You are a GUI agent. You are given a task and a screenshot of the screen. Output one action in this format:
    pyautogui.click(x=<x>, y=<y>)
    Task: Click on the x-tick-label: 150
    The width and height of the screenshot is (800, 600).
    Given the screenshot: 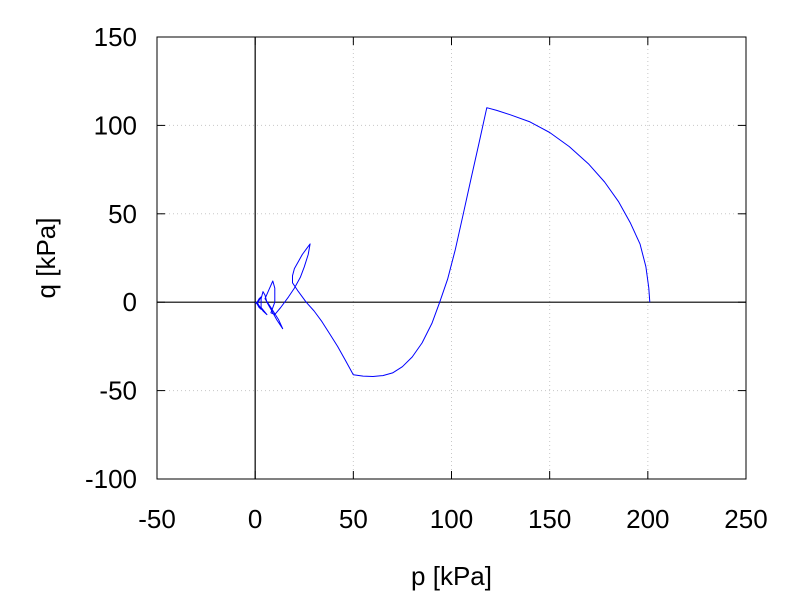 What is the action you would take?
    pyautogui.click(x=549, y=519)
    